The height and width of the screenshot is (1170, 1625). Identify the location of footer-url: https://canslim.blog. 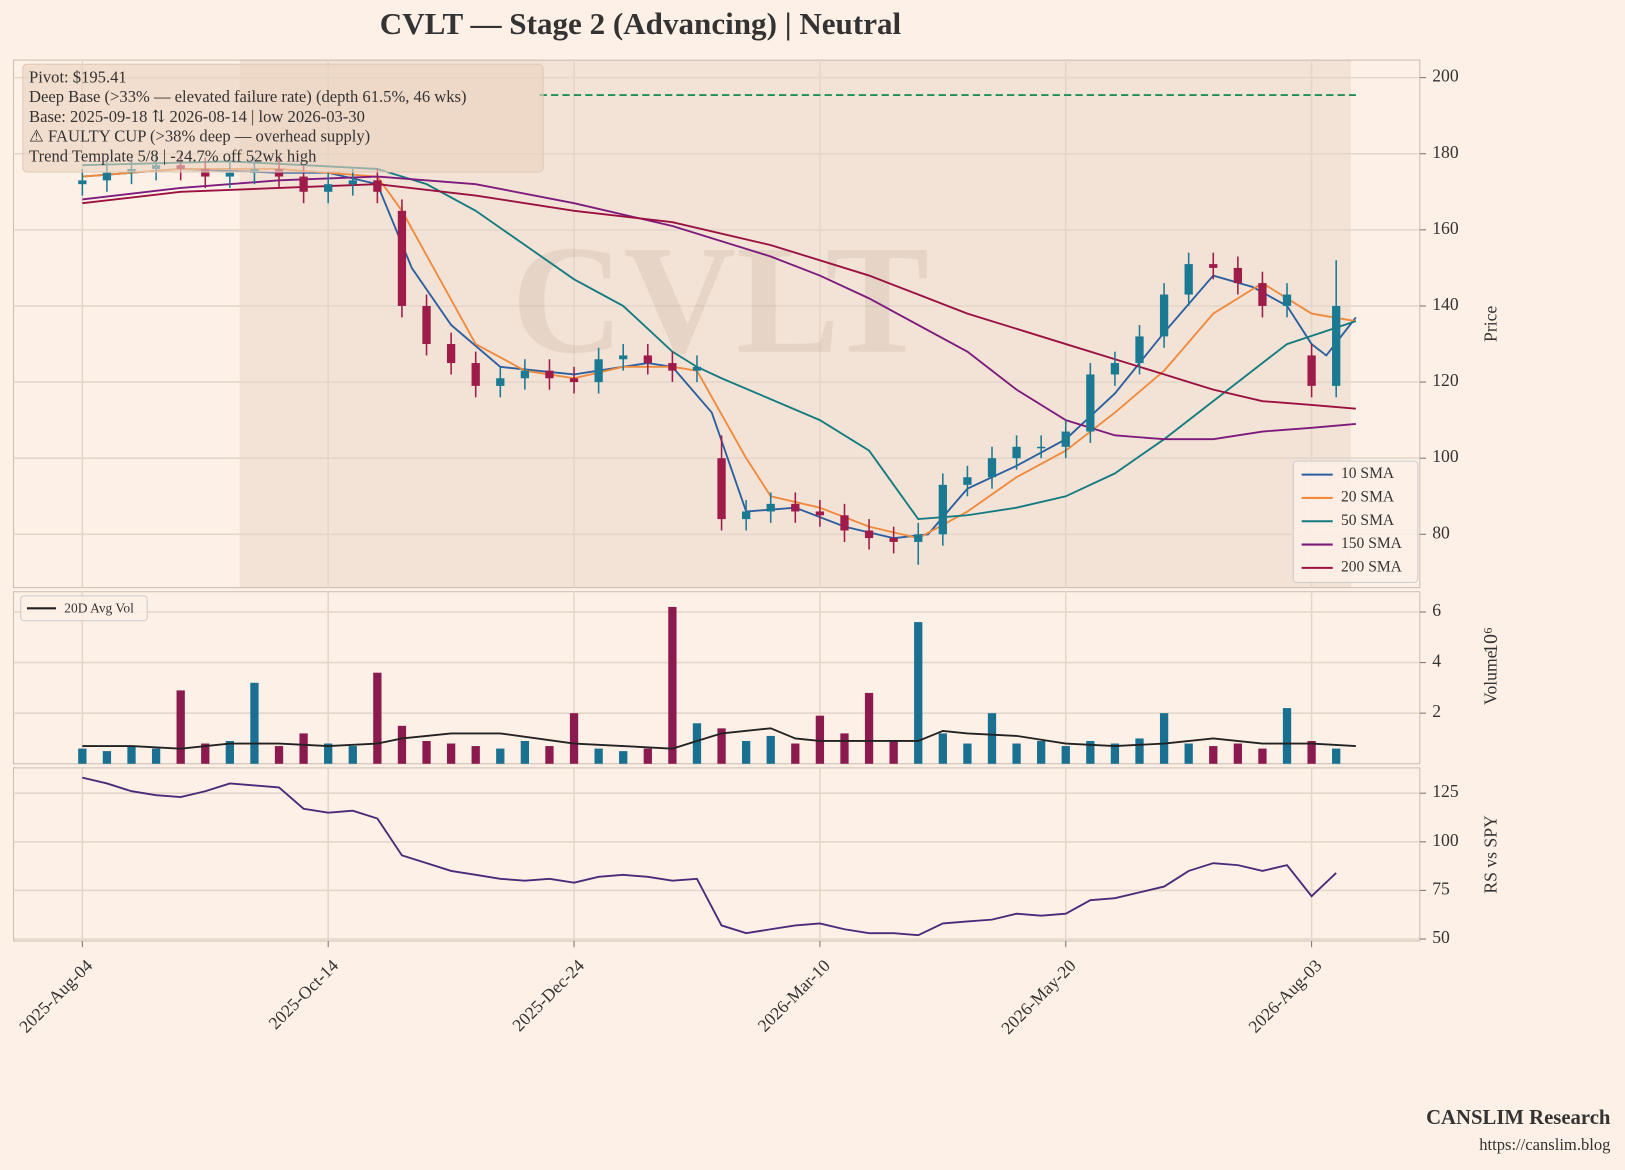
(1544, 1144).